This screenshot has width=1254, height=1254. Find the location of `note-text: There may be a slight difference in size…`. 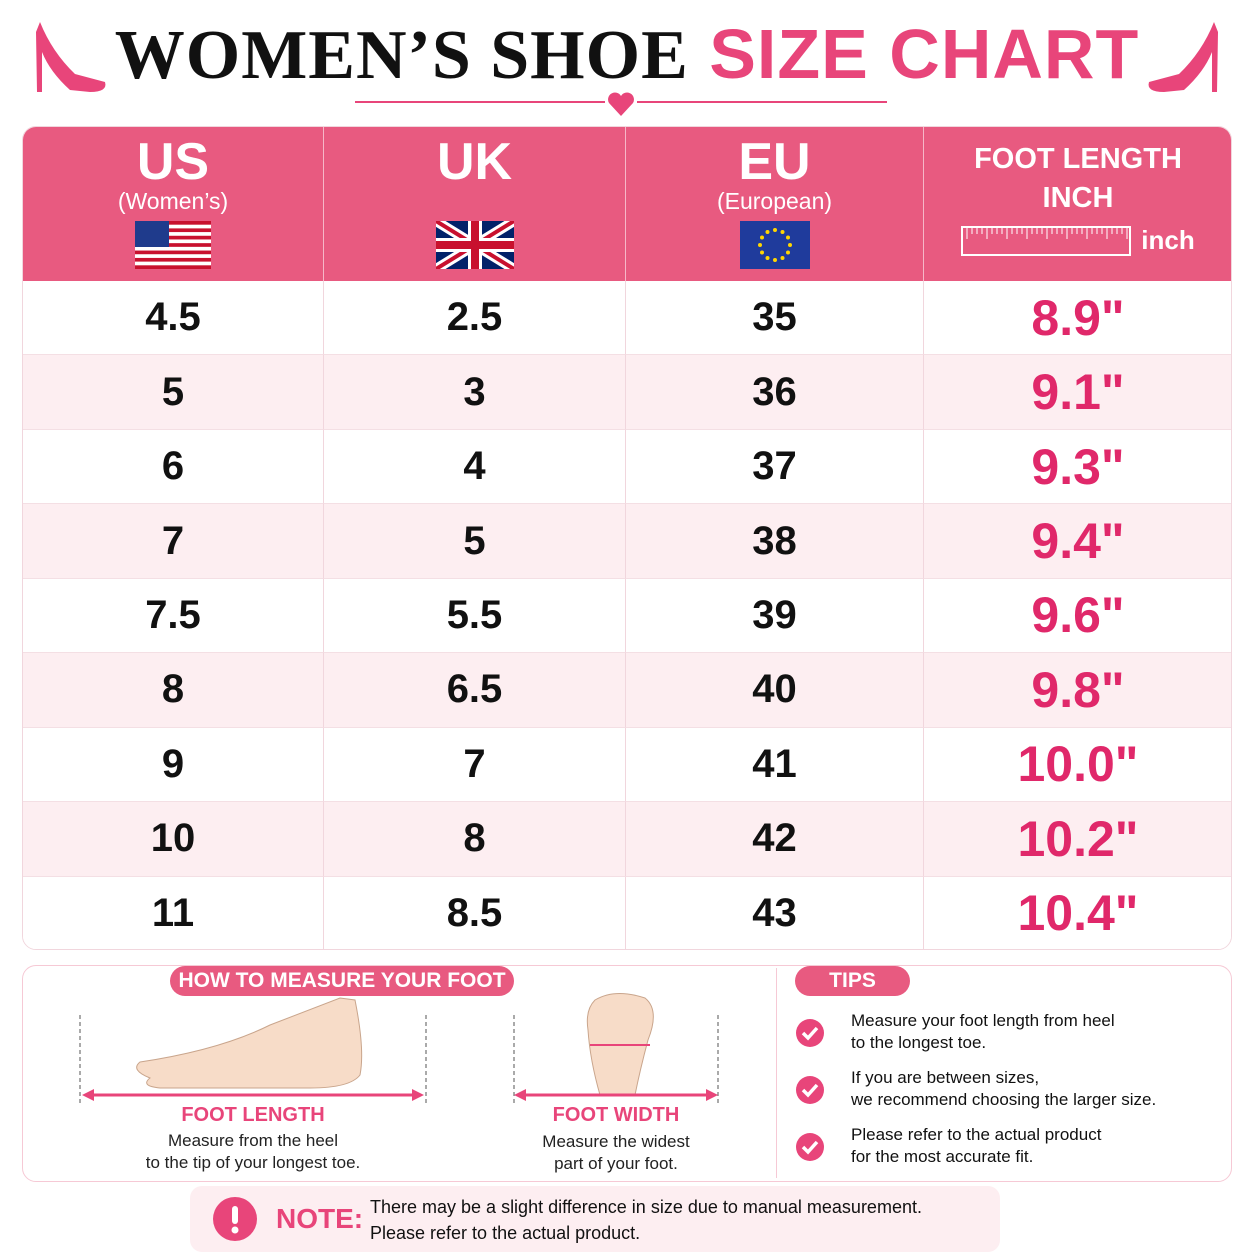

note-text: There may be a slight difference in size… is located at coordinates (646, 1220).